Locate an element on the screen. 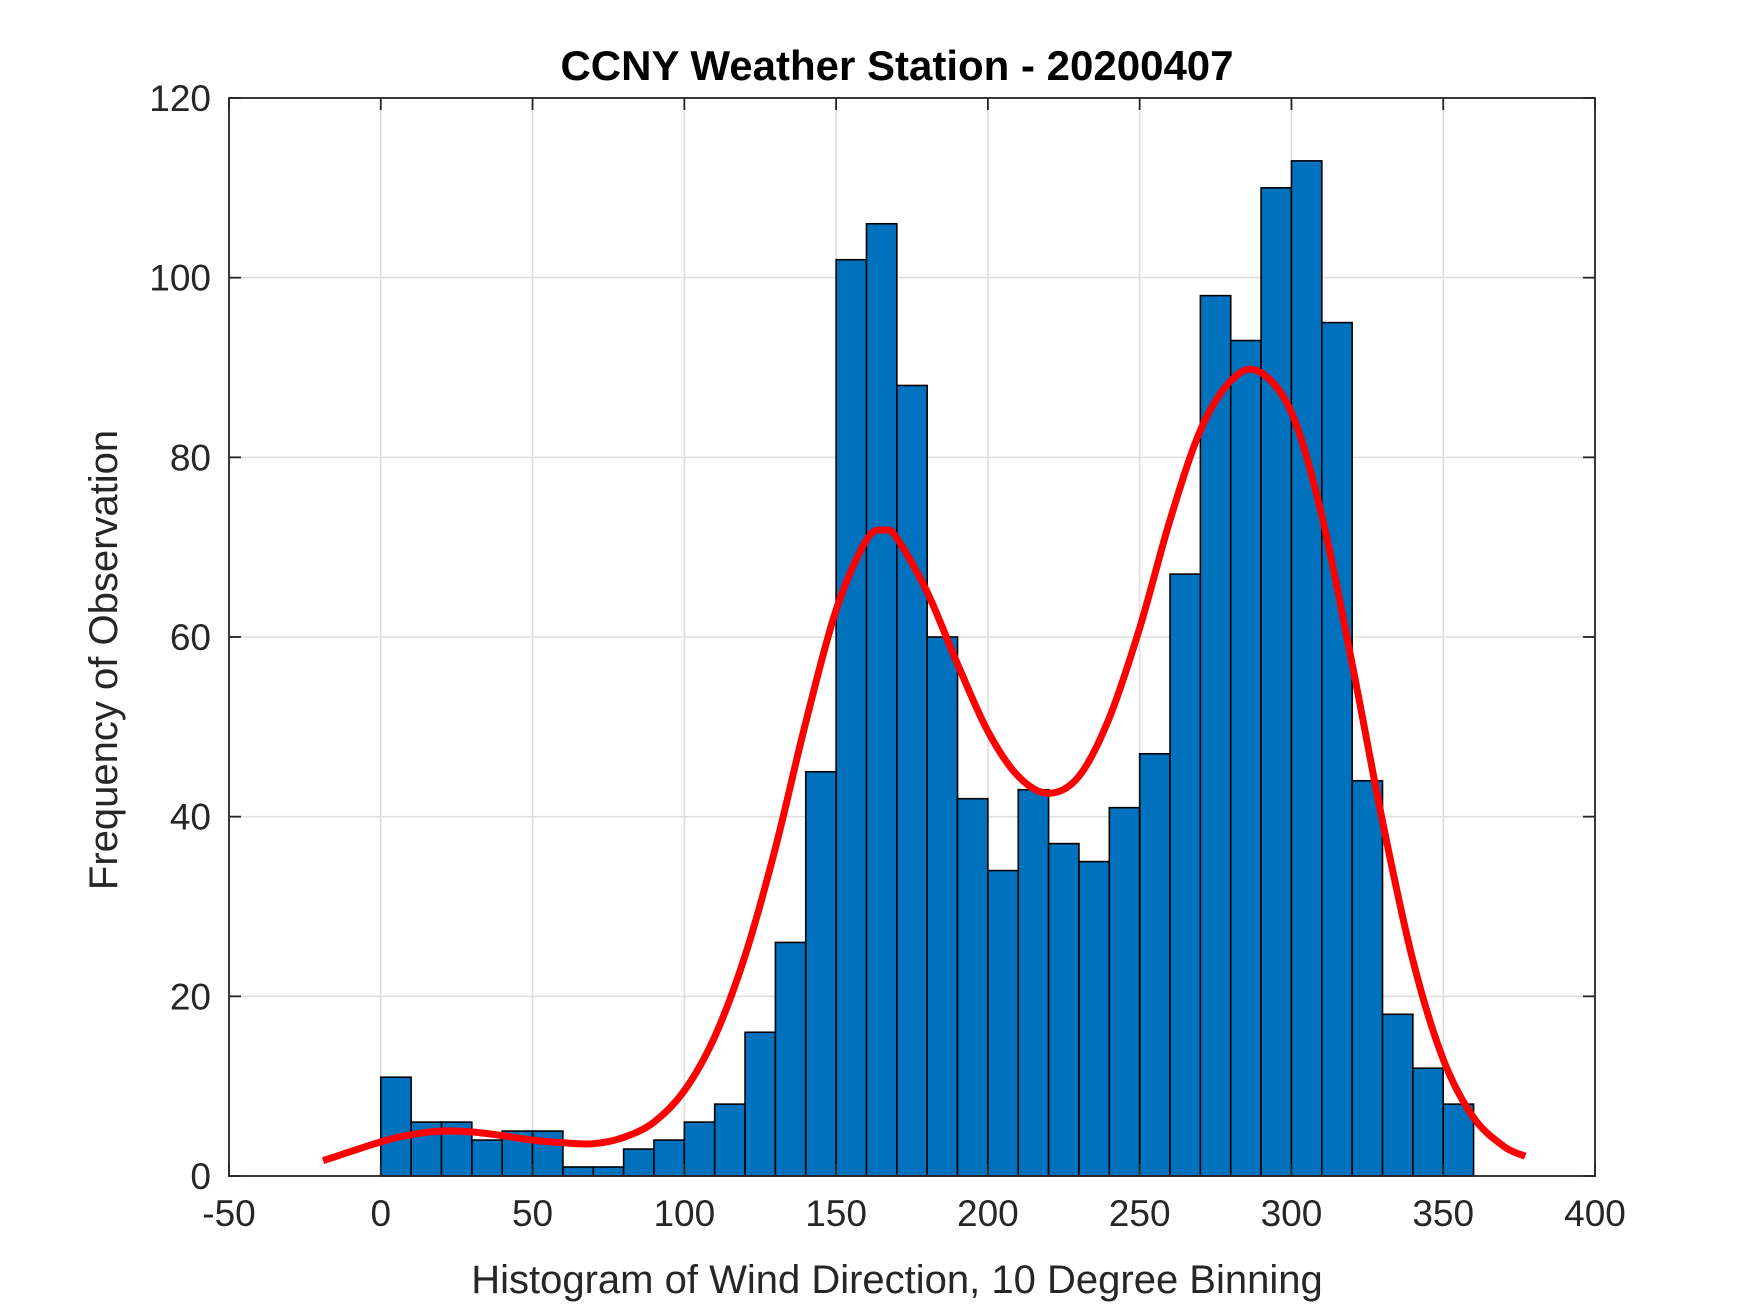 This screenshot has height=1313, width=1750. x-tick-label: 200 is located at coordinates (988, 1213).